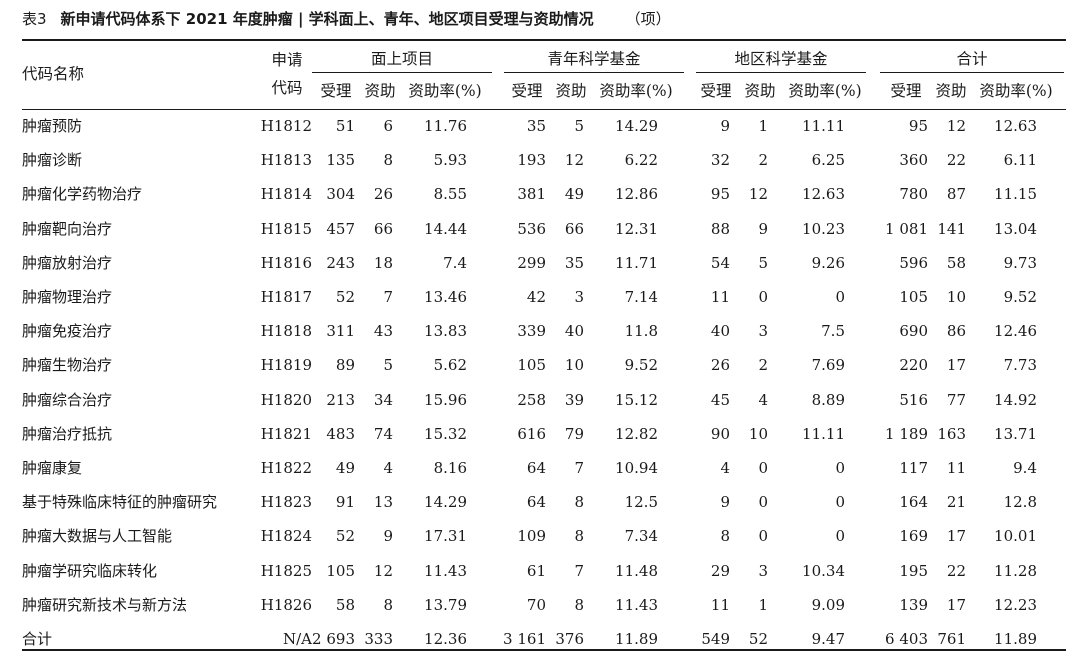 This screenshot has height=657, width=1080. I want to click on header-code-name: 代码名称, so click(53, 74).